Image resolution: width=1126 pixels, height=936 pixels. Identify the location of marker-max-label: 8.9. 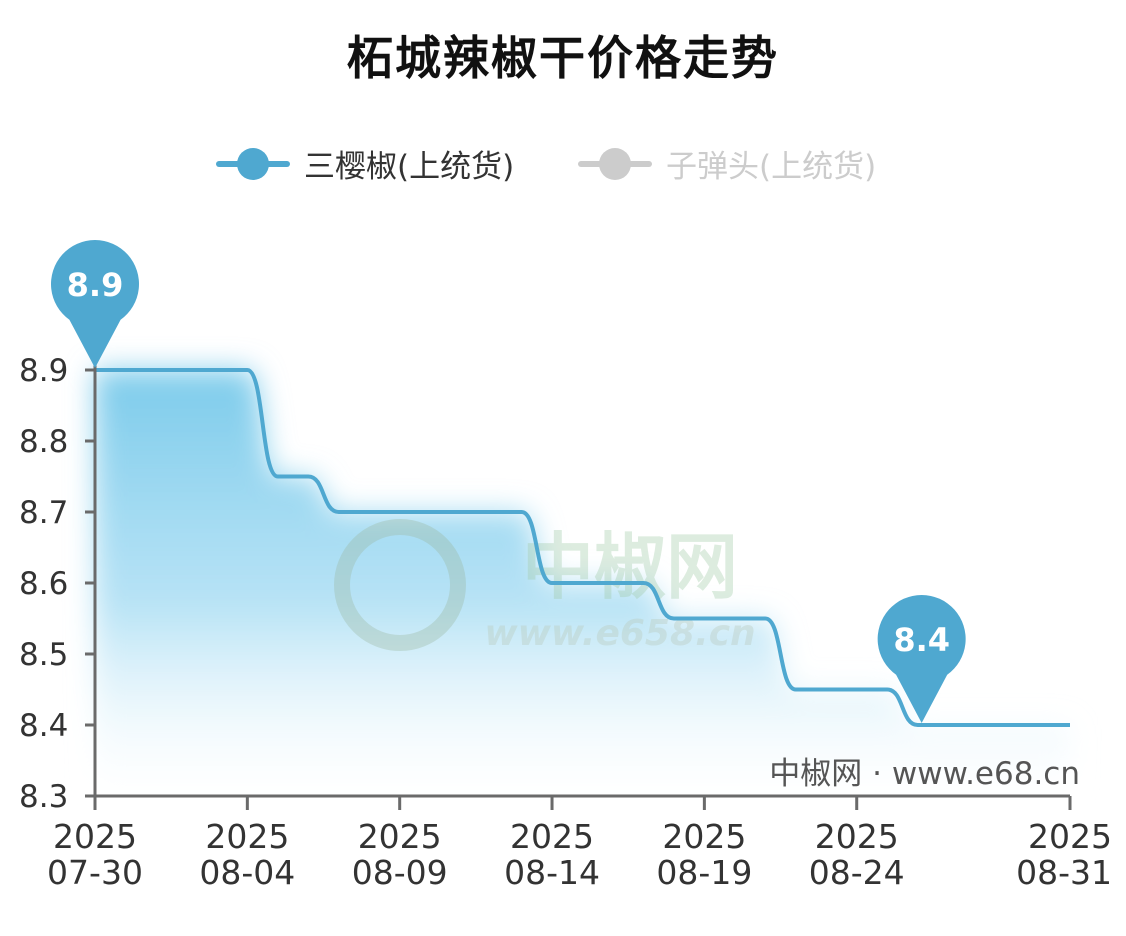
(95, 285).